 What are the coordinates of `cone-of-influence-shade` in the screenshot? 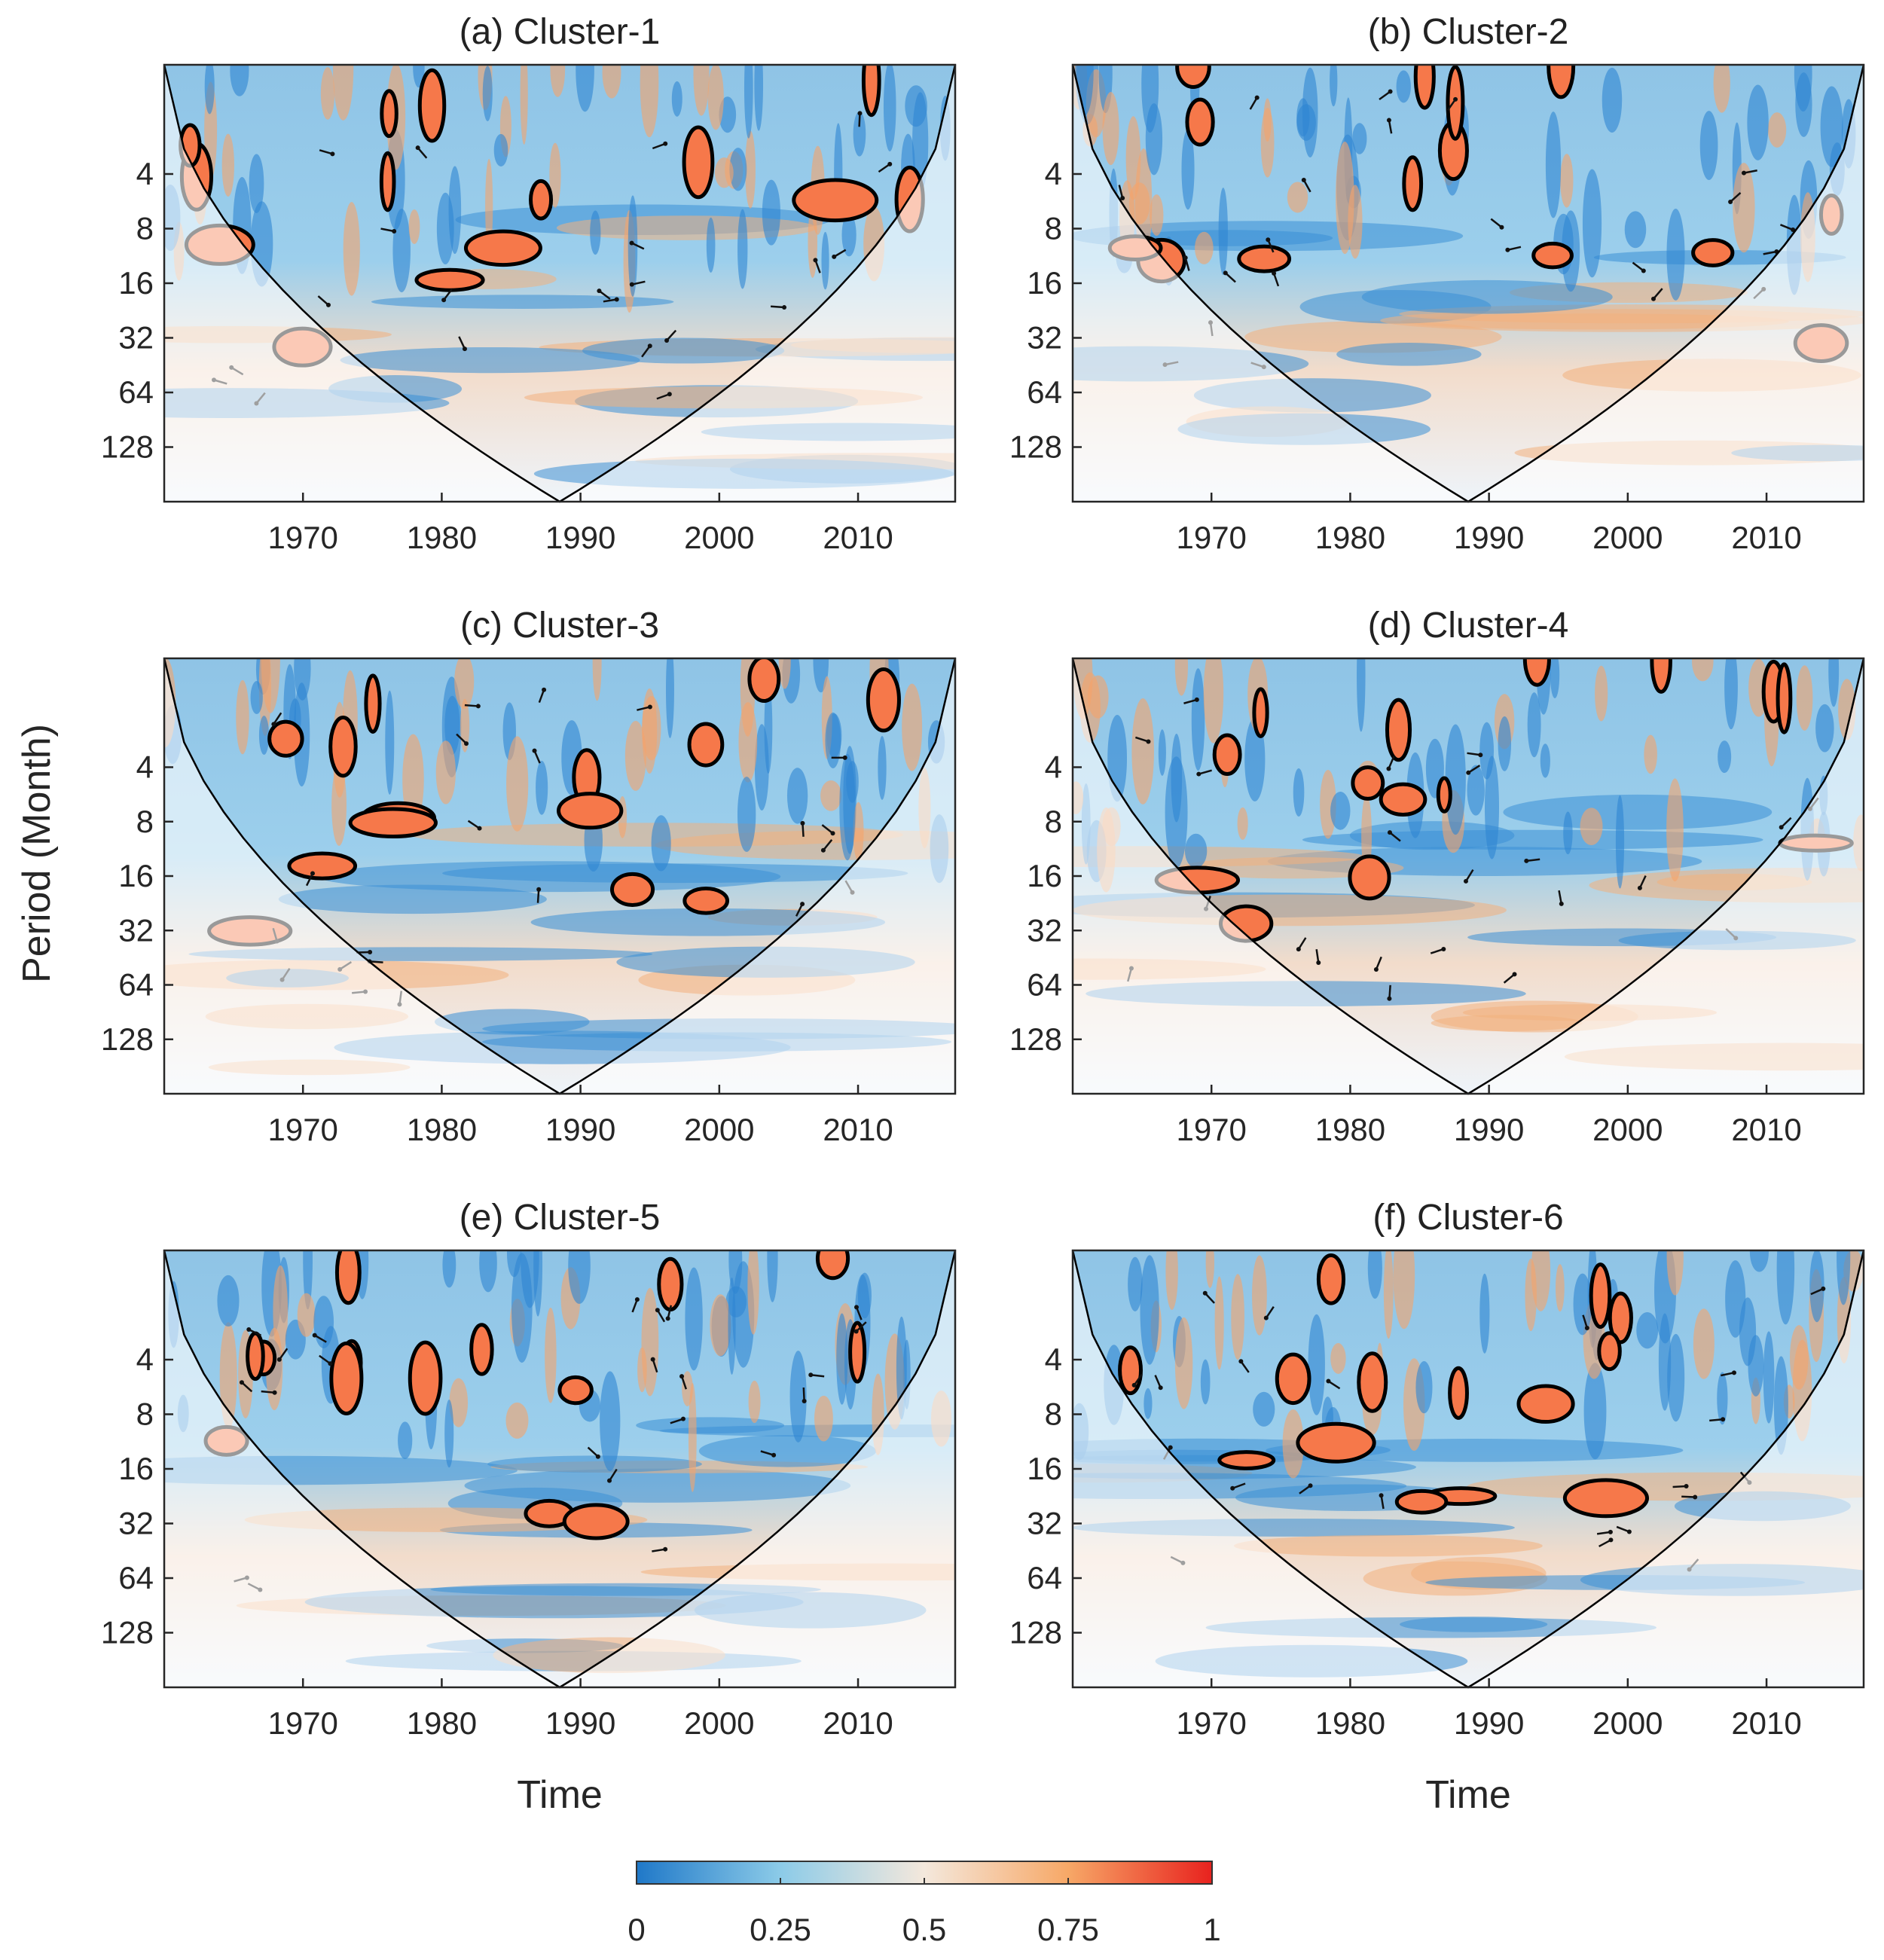 It's located at (560, 284).